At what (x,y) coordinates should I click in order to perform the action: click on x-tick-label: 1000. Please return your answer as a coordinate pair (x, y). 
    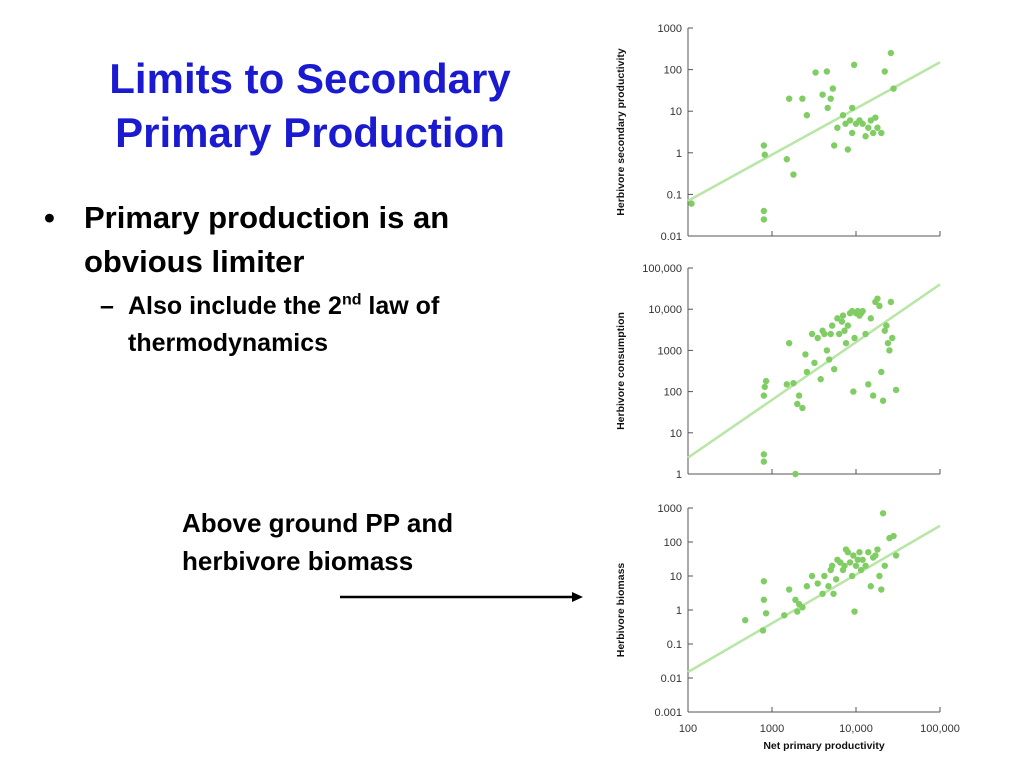
    Looking at the image, I should click on (772, 729).